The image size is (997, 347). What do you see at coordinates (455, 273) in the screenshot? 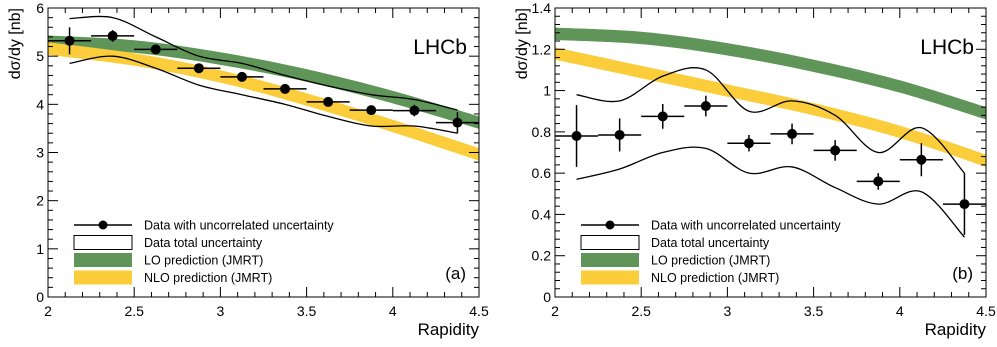
I see `panel-label: (a)` at bounding box center [455, 273].